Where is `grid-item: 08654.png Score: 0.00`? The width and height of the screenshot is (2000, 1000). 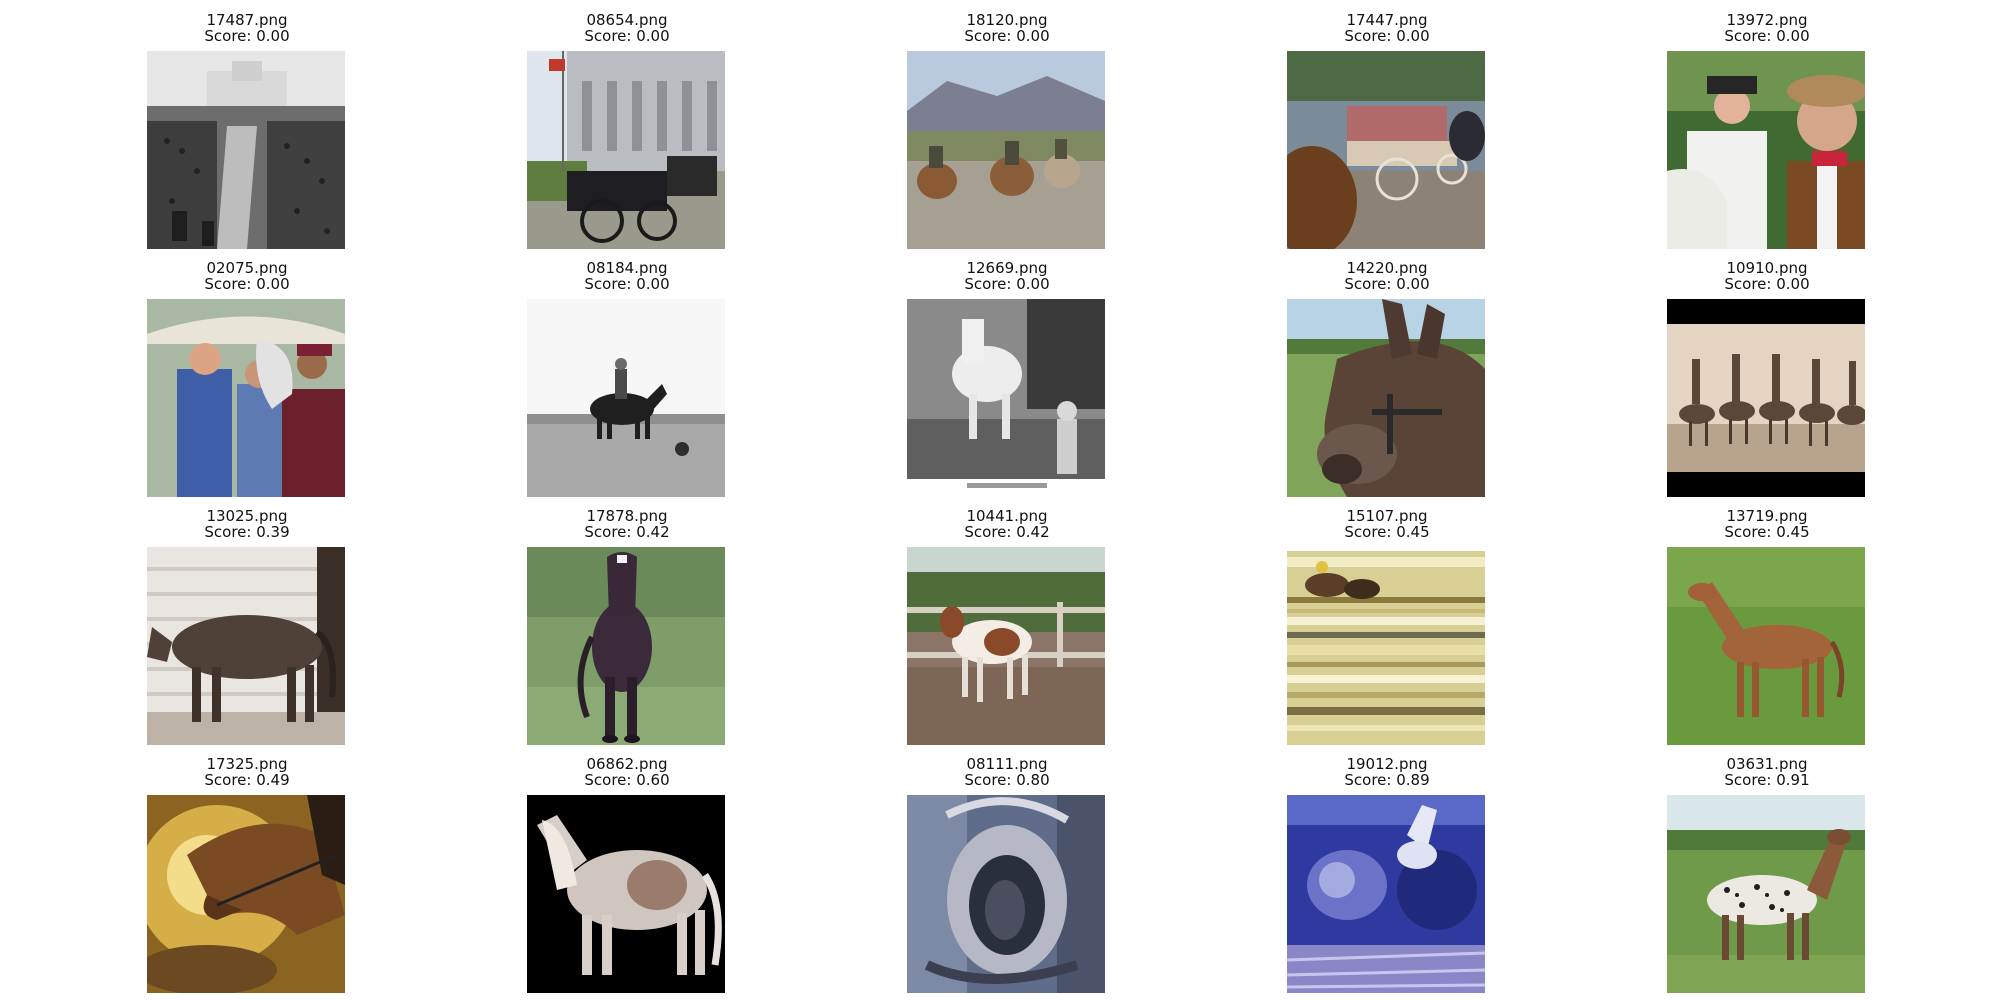
grid-item: 08654.png Score: 0.00 is located at coordinates (627, 125).